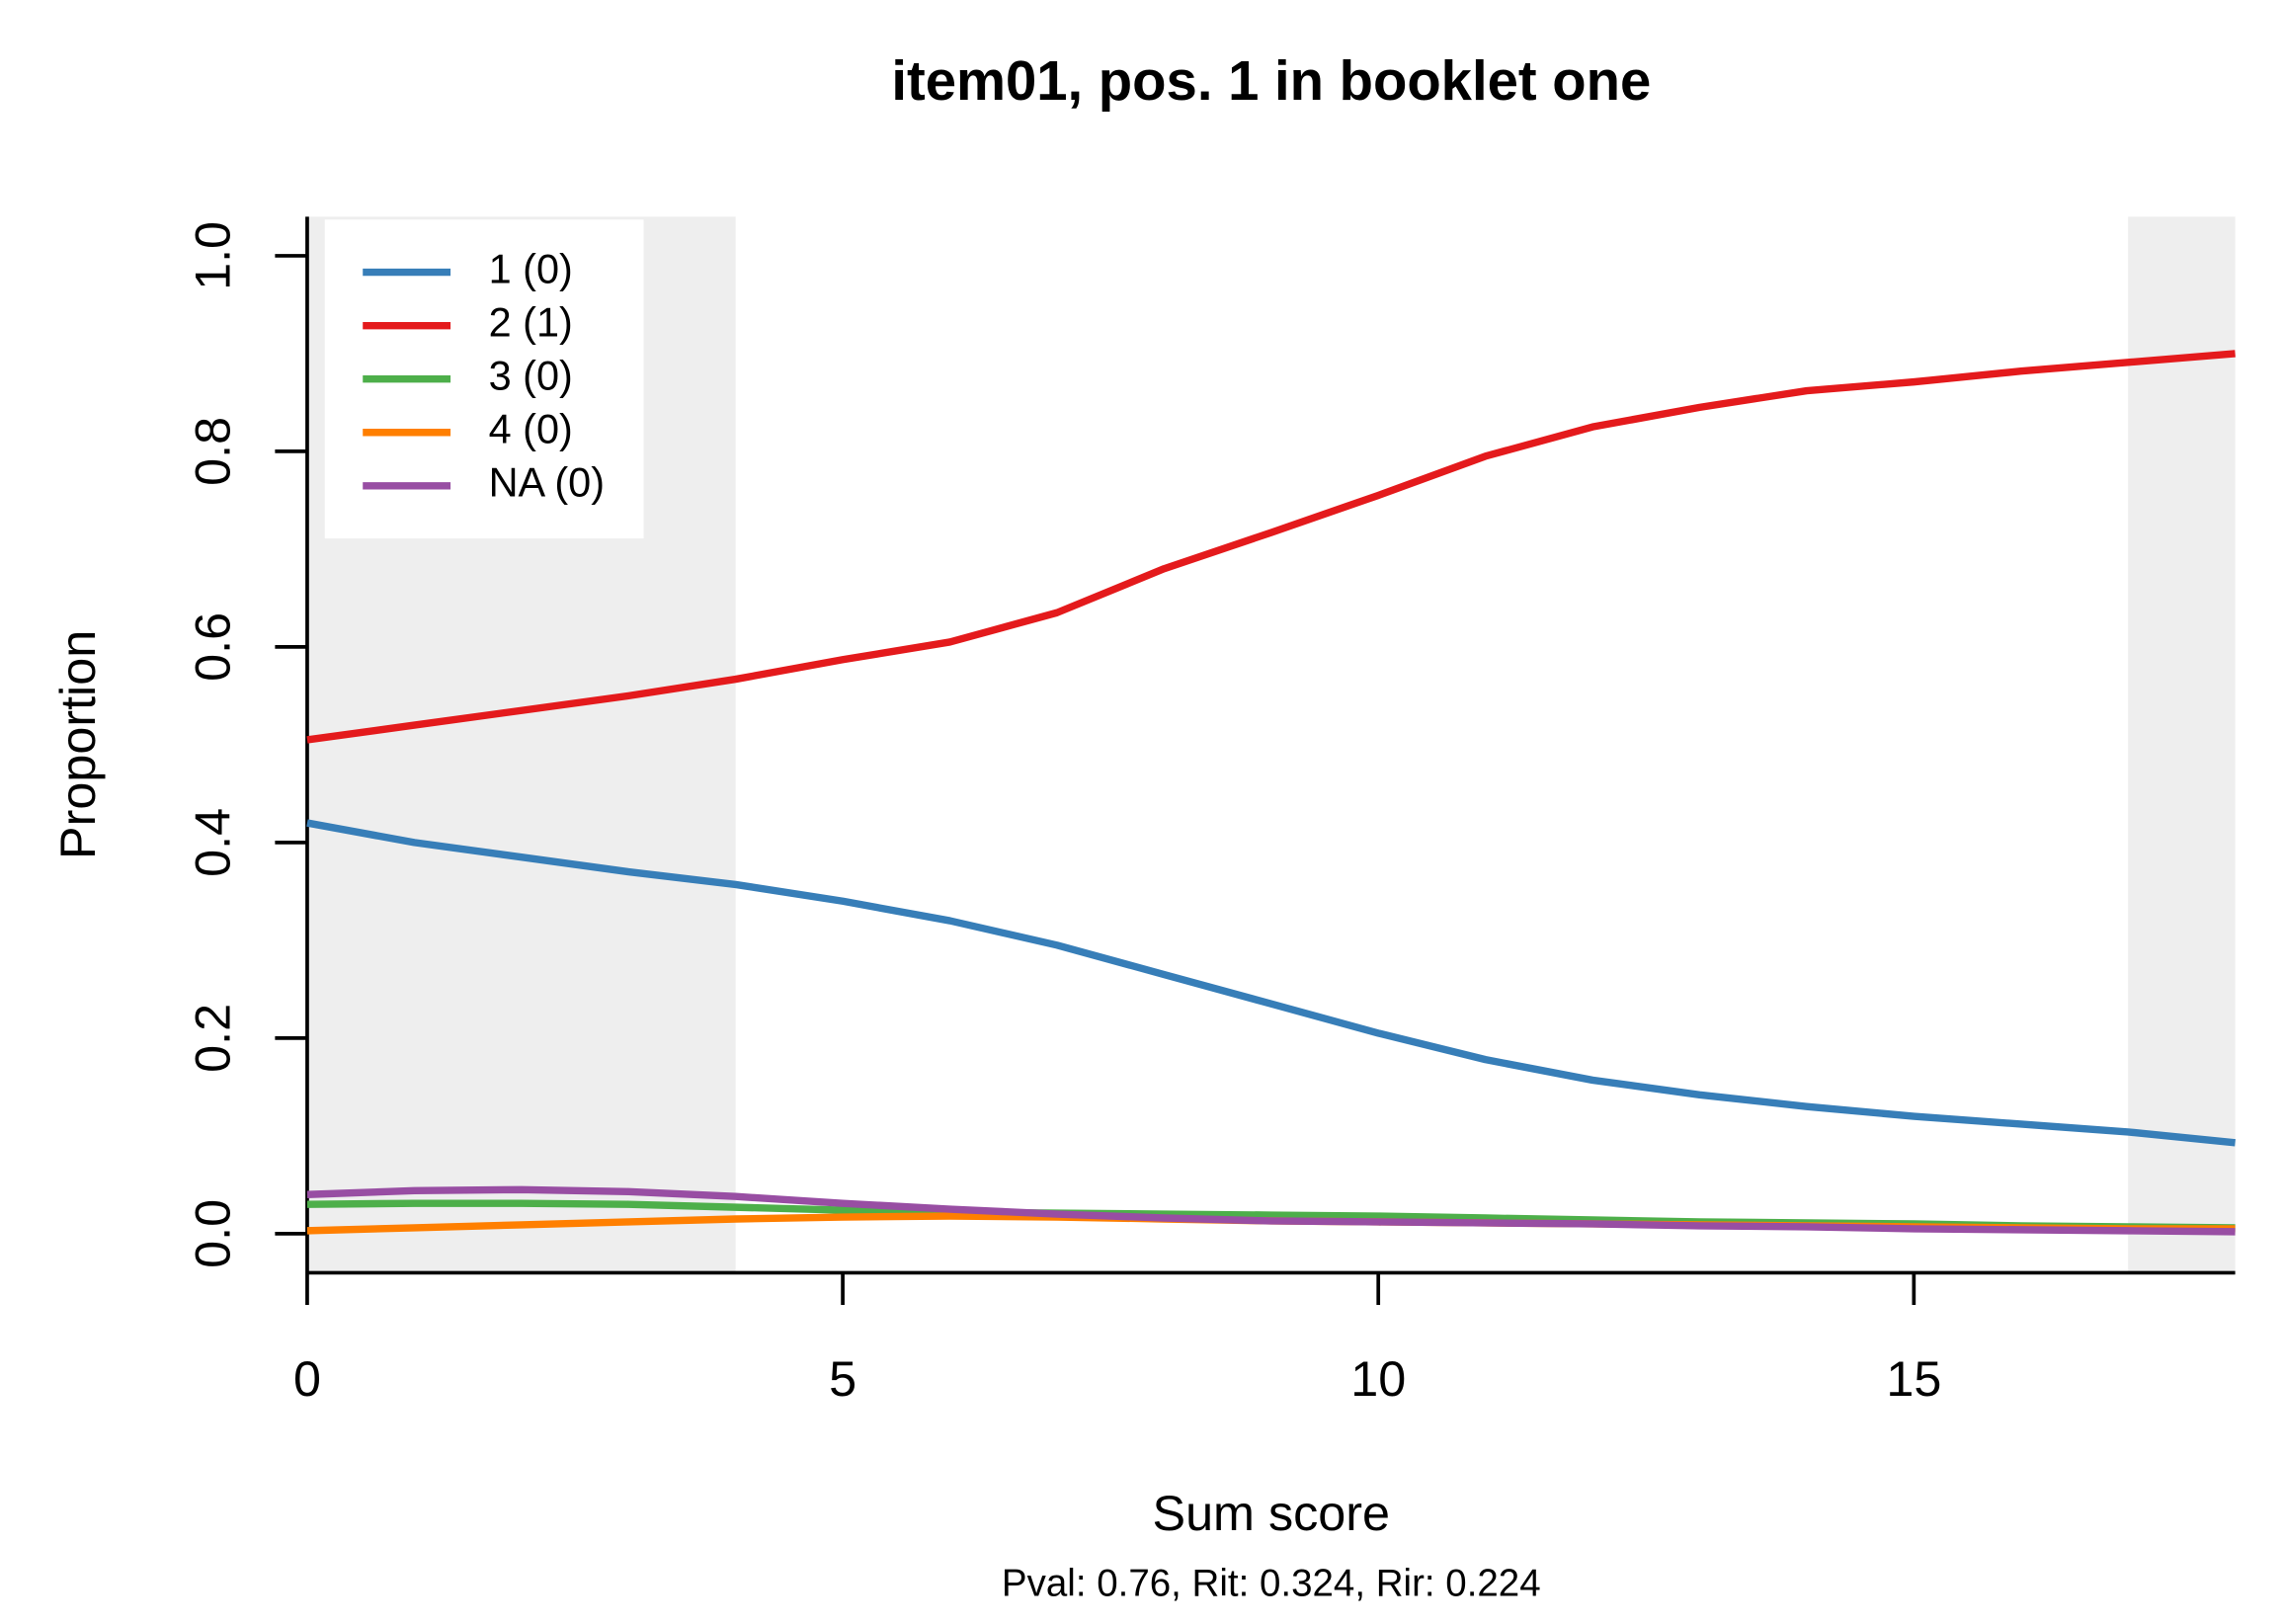  What do you see at coordinates (212, 843) in the screenshot?
I see `y-tick-label: 0.4` at bounding box center [212, 843].